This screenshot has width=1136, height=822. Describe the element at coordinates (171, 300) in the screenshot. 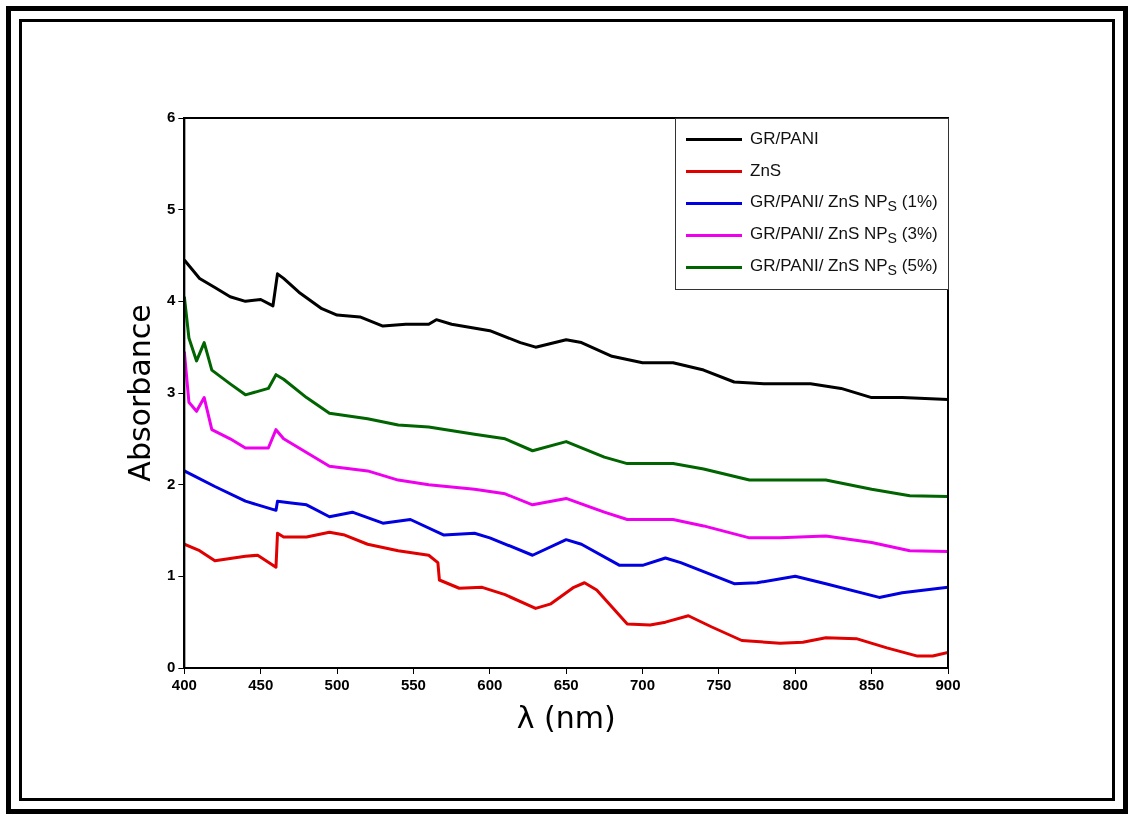

I see `y-tick-label: 4` at that location.